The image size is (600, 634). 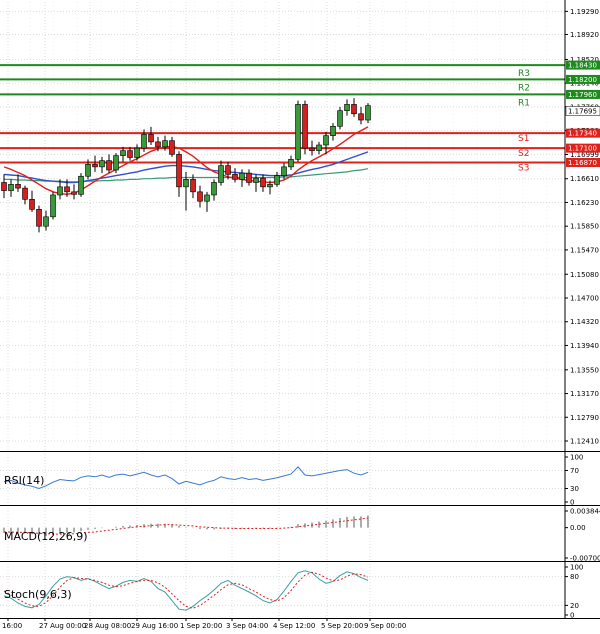 What do you see at coordinates (585, 512) in the screenshot?
I see `macd-tick-label: 0.003844` at bounding box center [585, 512].